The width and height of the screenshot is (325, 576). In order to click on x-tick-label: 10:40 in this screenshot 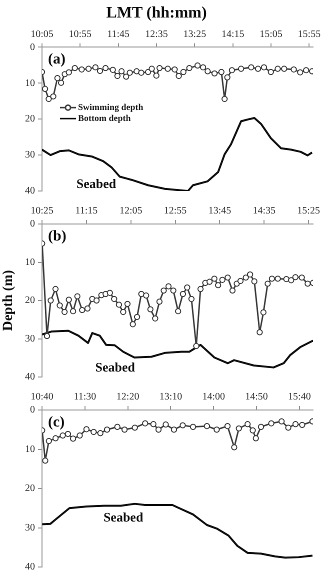, I will do `click(42, 397)`.